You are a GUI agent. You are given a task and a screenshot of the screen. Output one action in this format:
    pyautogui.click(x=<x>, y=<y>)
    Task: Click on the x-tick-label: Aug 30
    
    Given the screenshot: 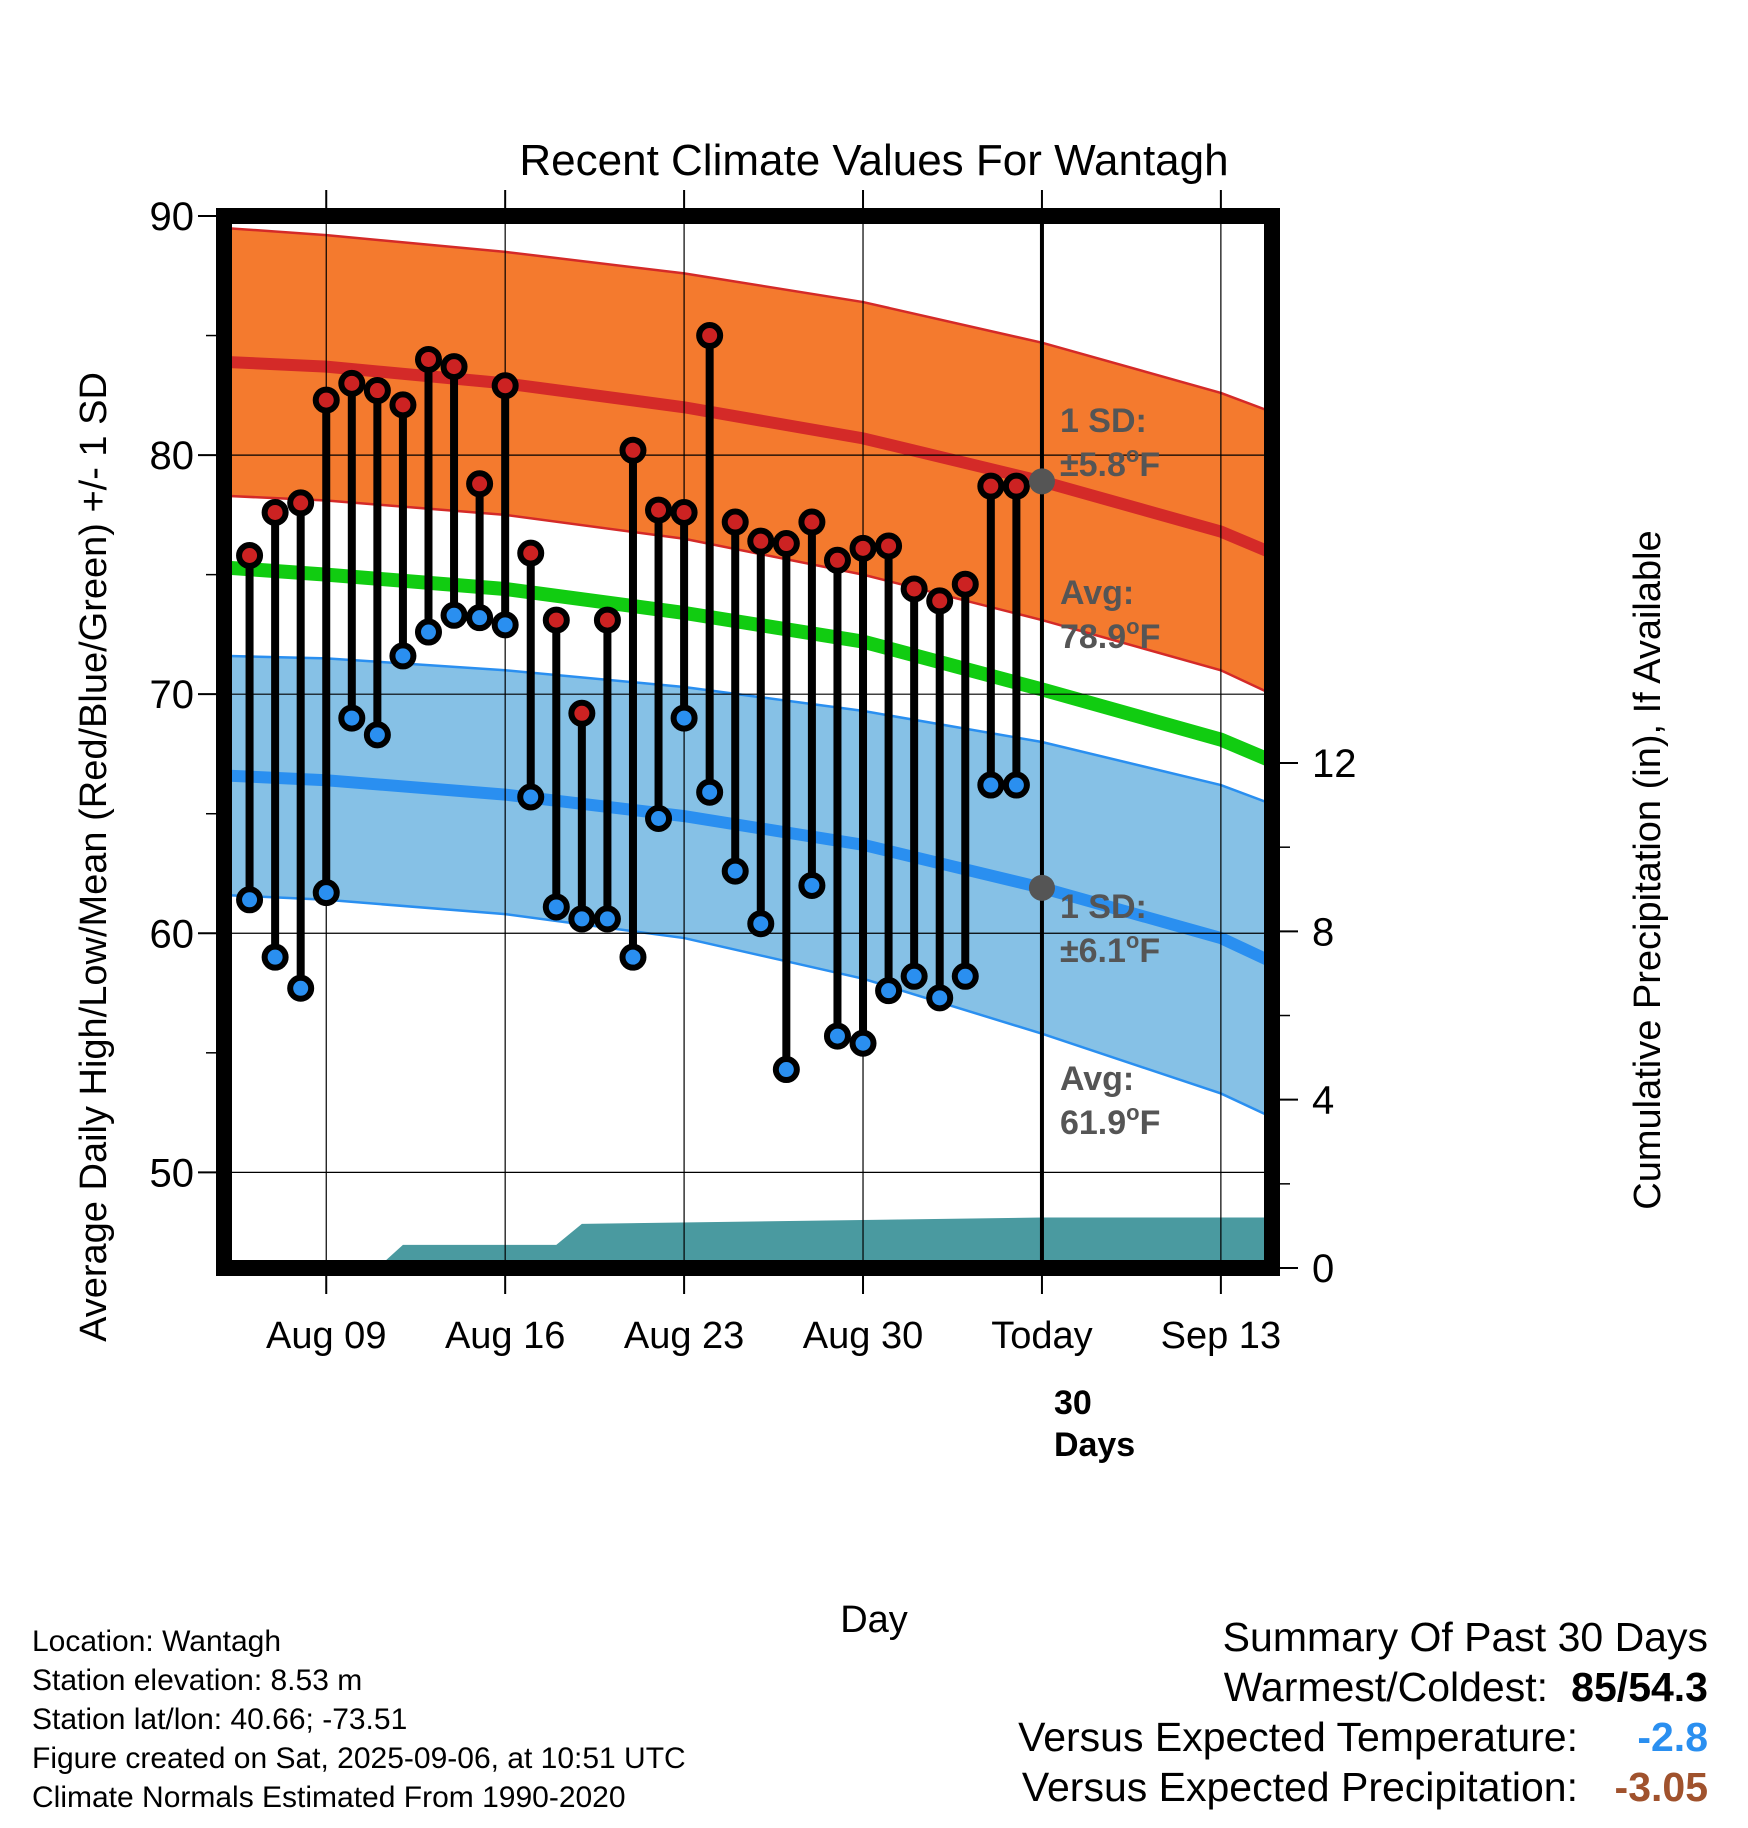 What is the action you would take?
    pyautogui.click(x=863, y=1336)
    